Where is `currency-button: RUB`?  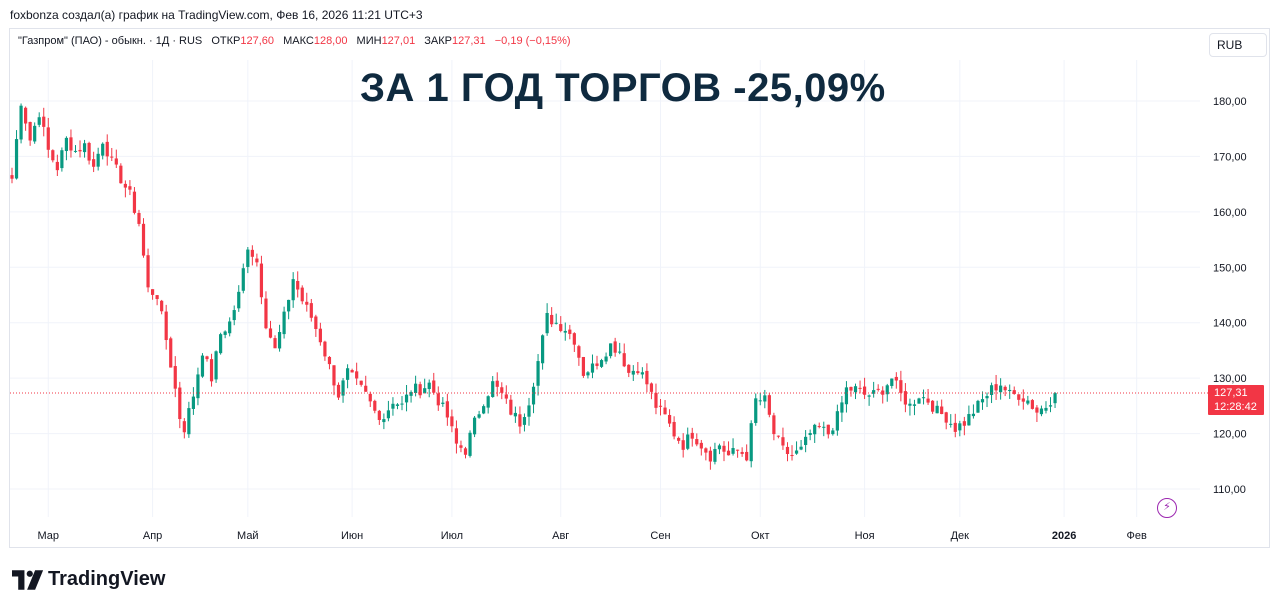
currency-button: RUB is located at coordinates (1238, 45).